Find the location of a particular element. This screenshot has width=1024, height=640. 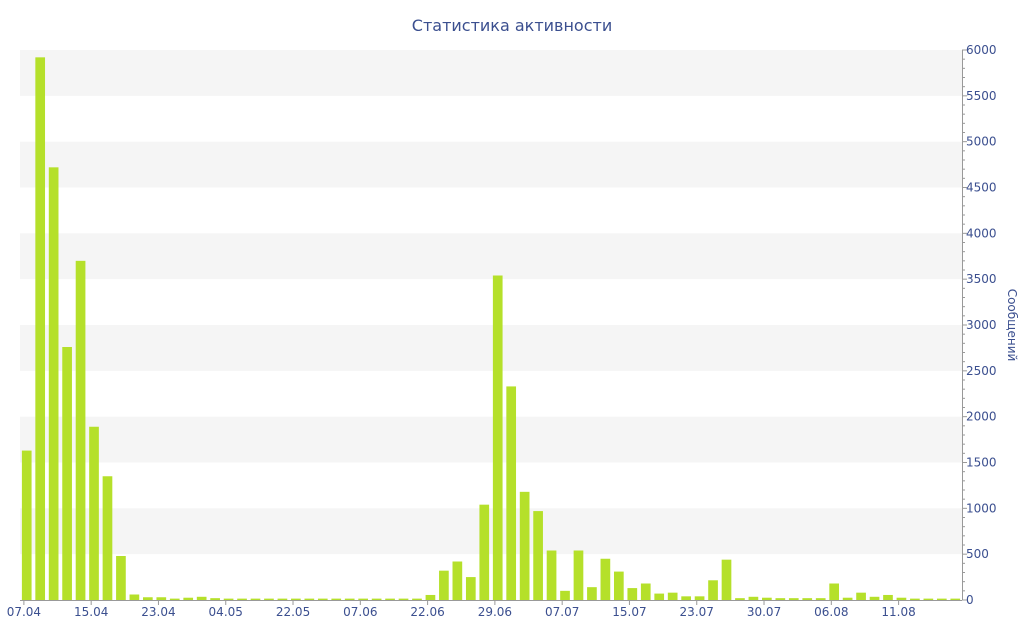

y-tick-label: 3500 is located at coordinates (981, 279).